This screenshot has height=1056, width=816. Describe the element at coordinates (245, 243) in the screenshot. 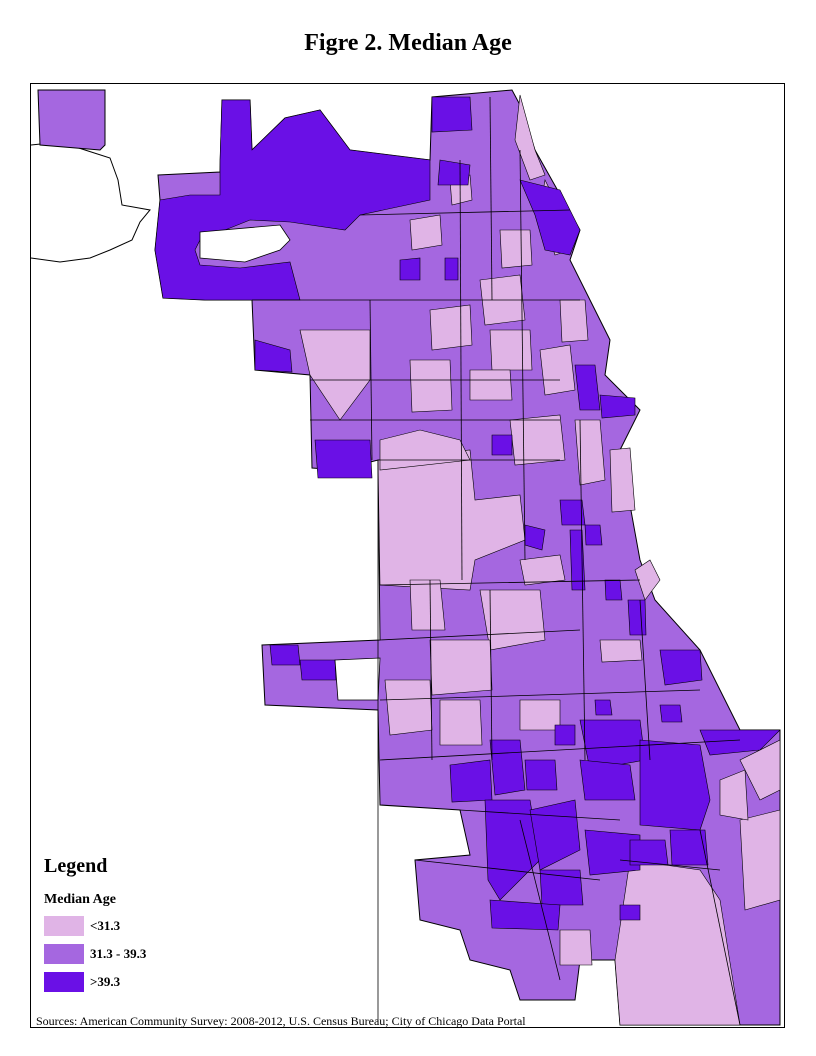

I see `non-city-area` at that location.